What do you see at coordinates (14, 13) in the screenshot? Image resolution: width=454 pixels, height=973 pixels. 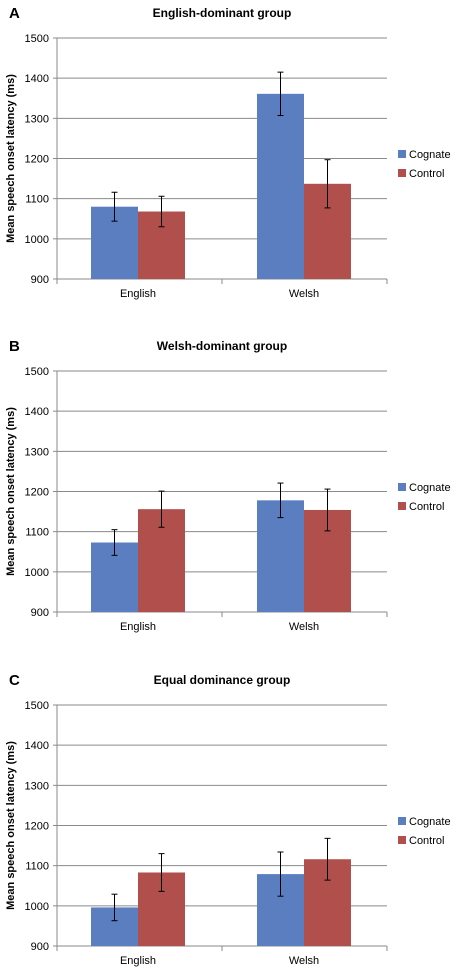 I see `panel-label: A` at bounding box center [14, 13].